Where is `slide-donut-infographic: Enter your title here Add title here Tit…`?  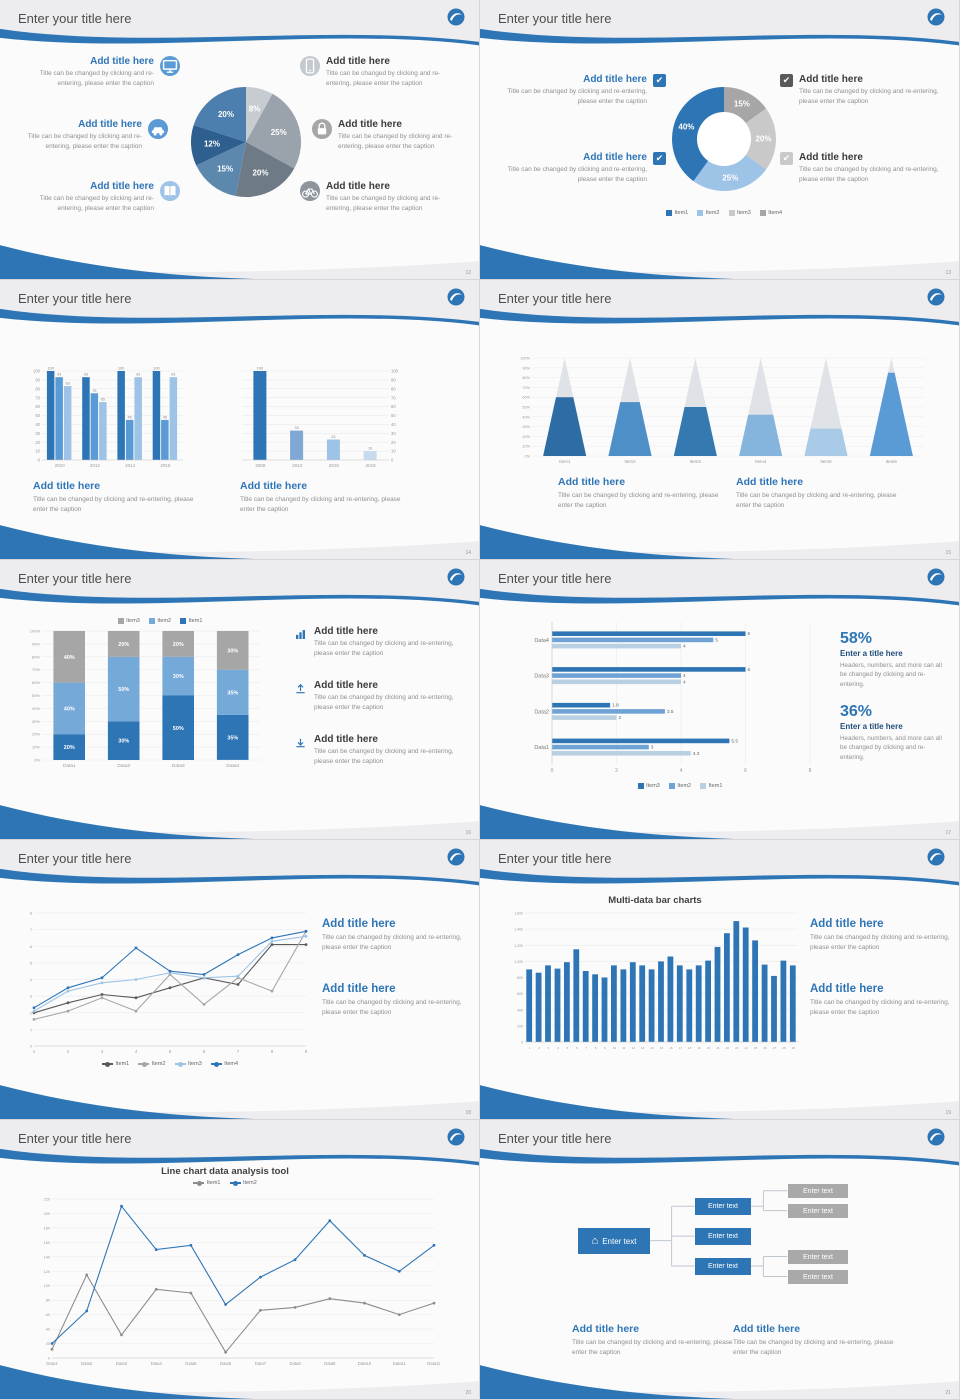 slide-donut-infographic: Enter your title here Add title here Tit… is located at coordinates (720, 140).